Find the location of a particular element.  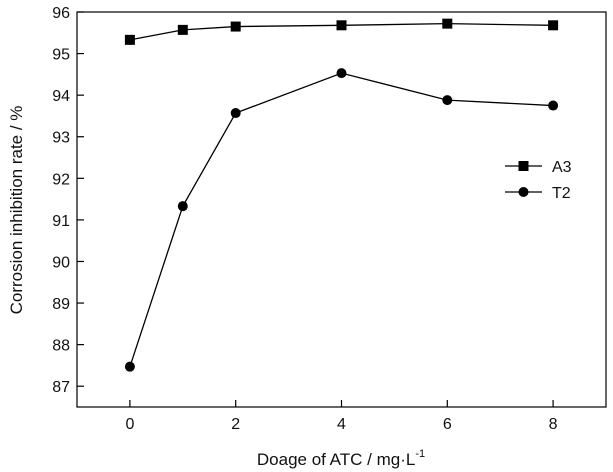

series-a3 is located at coordinates (341, 31).